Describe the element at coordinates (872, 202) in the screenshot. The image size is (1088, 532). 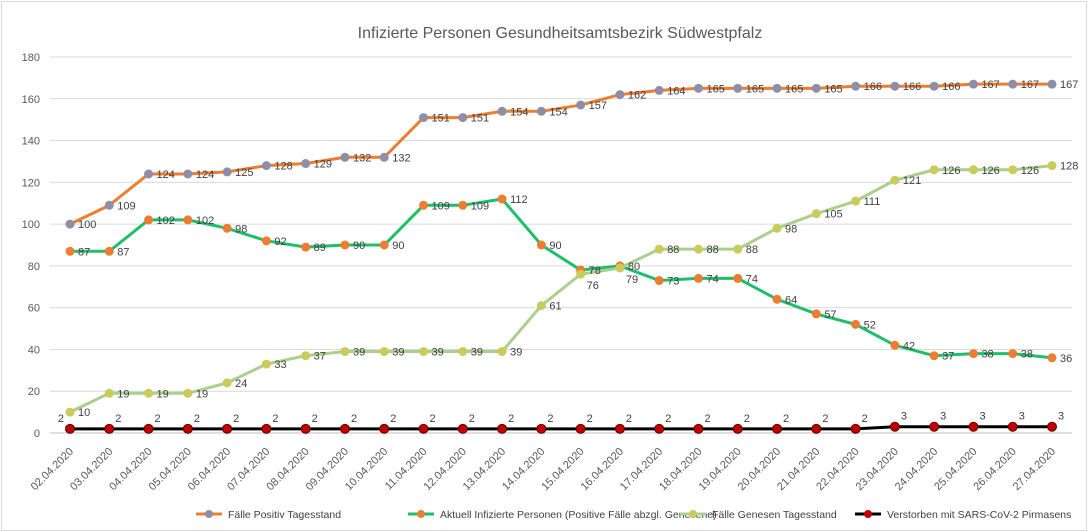
I see `data-label: 111` at that location.